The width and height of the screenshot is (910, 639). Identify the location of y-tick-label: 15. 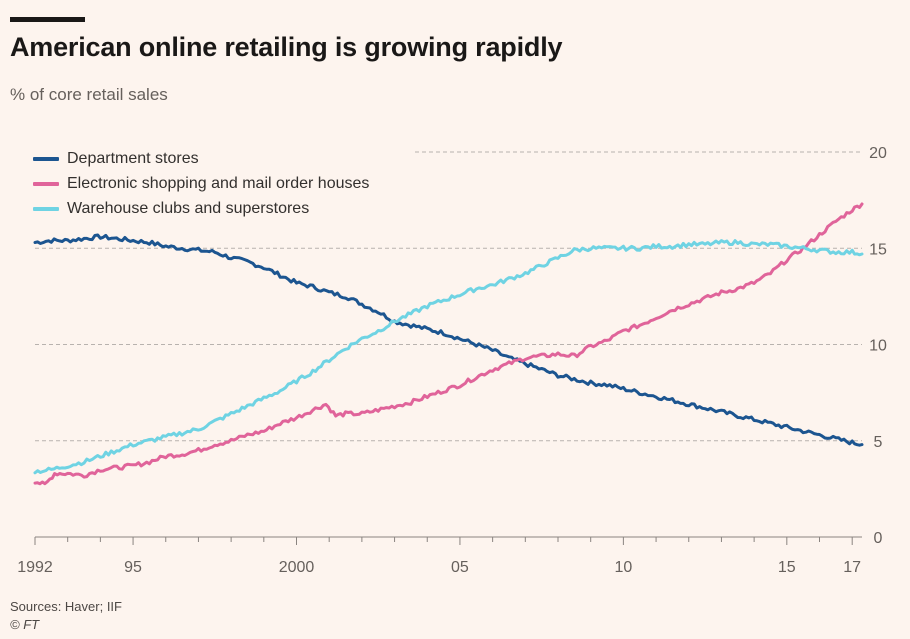
(878, 249).